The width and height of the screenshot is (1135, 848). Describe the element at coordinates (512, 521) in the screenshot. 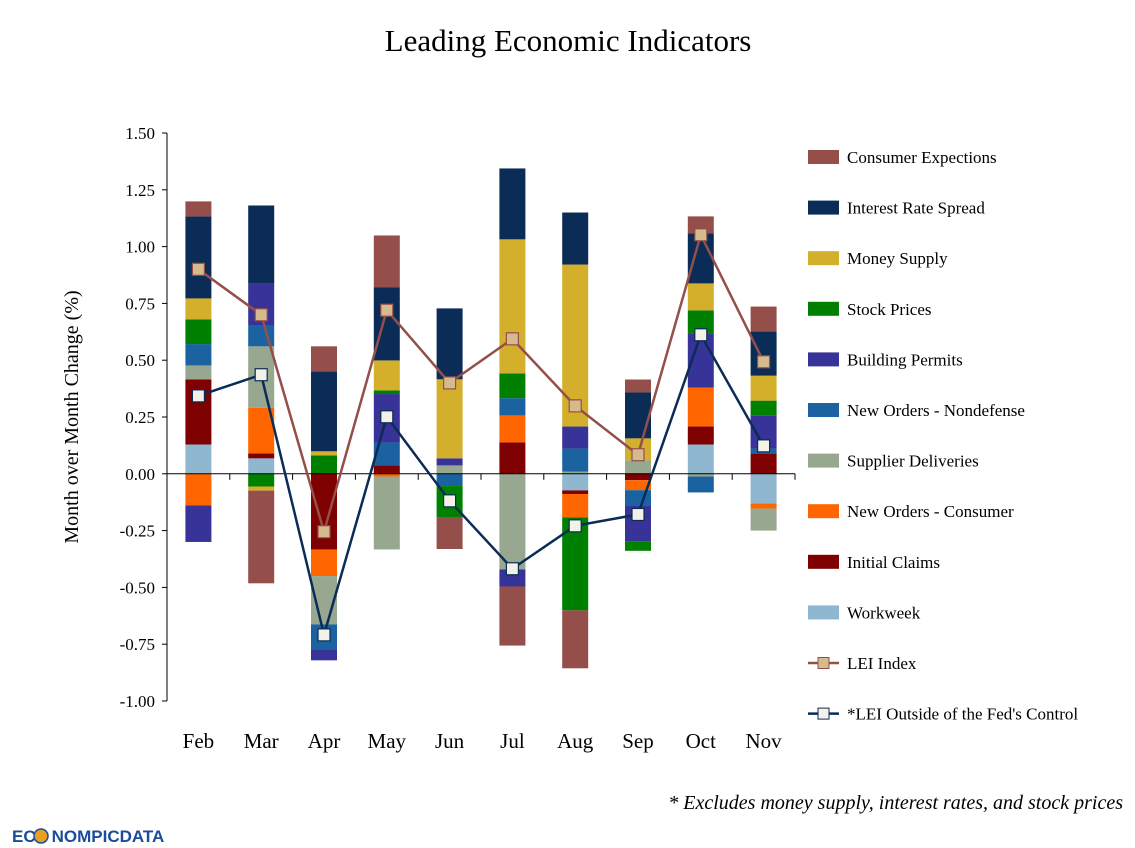

I see `bar-segment-supplier-deliveries-jul` at that location.